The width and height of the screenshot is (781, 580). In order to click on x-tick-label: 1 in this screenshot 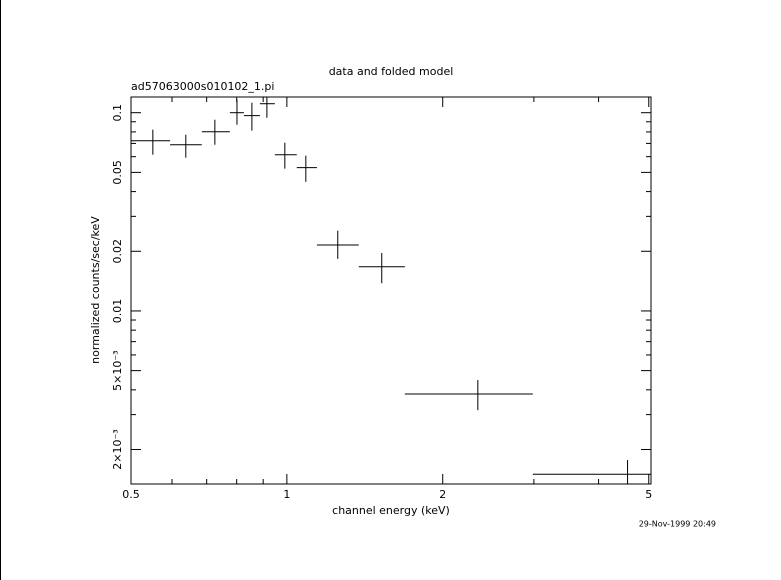, I will do `click(286, 494)`.